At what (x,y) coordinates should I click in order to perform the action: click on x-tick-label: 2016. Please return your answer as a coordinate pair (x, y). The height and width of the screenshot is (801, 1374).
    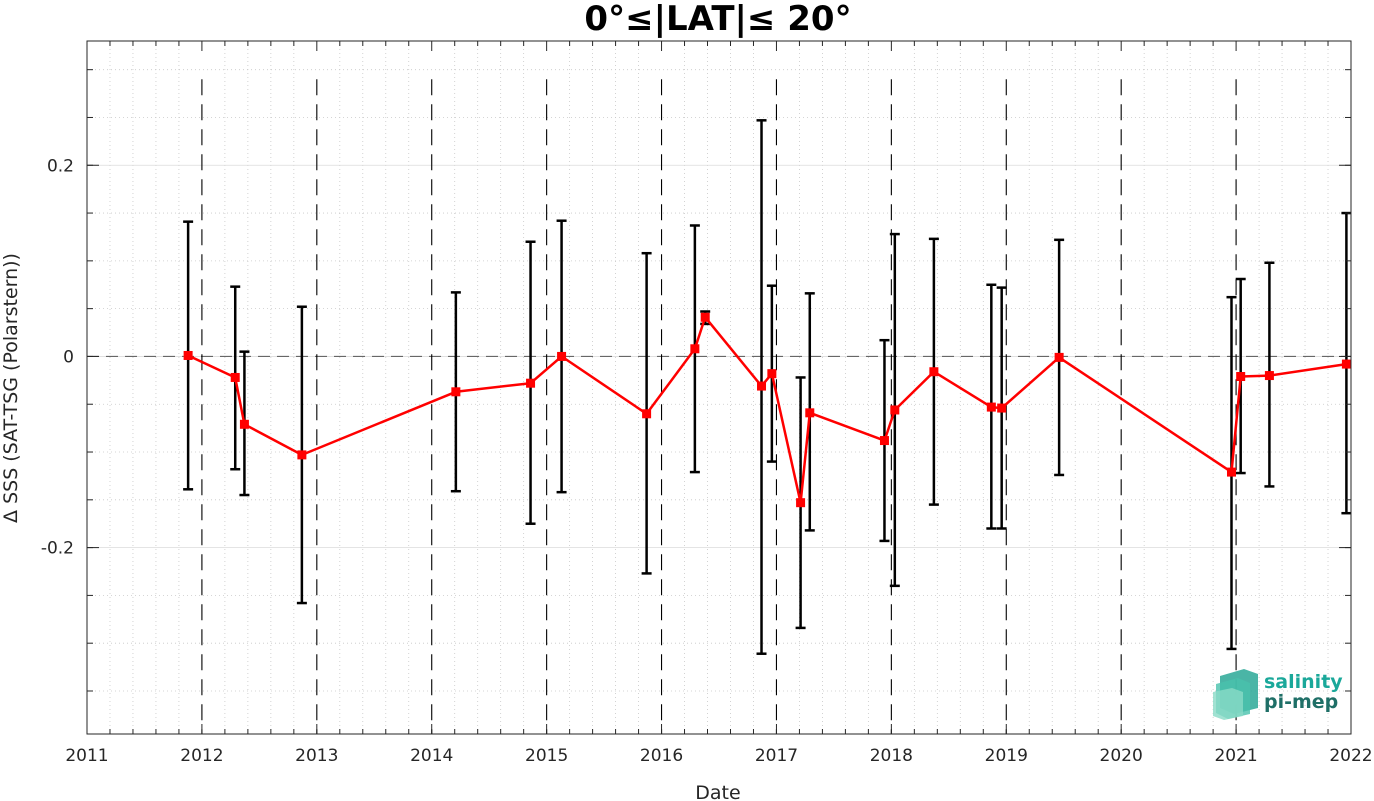
    Looking at the image, I should click on (661, 756).